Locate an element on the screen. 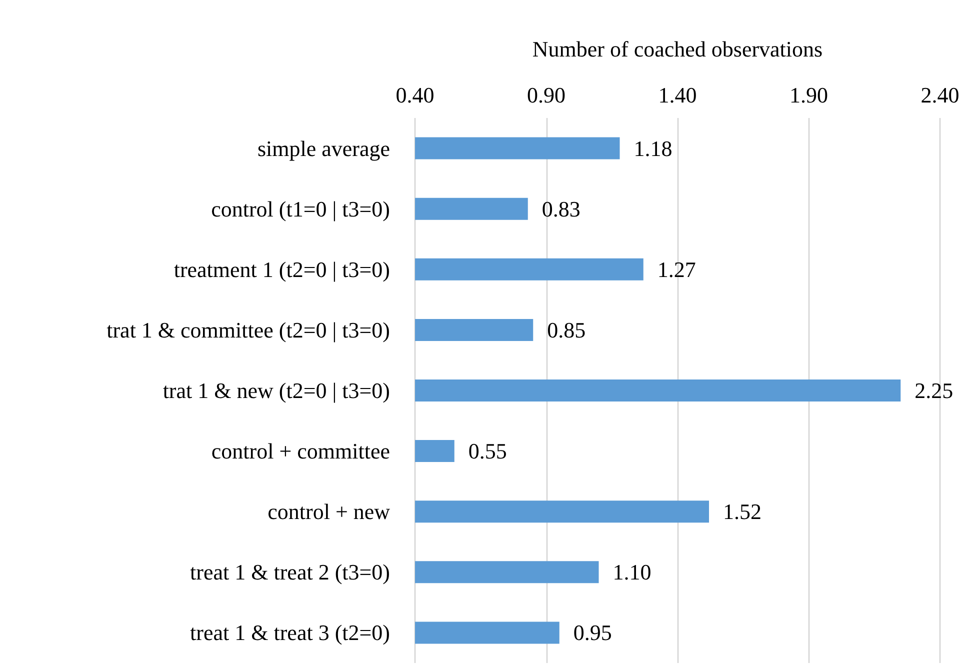  x-tick-label: 1.90 is located at coordinates (809, 95).